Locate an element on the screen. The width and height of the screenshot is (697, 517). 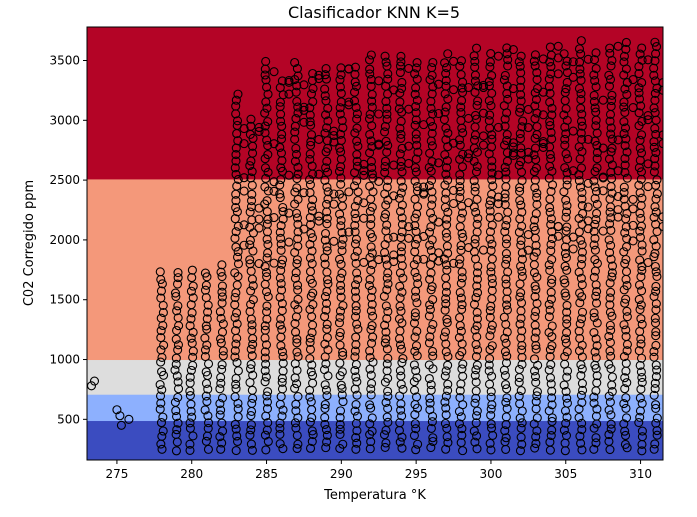
x-axis-ticks: 275 280 285 290 295 300 305 310 is located at coordinates (378, 470).